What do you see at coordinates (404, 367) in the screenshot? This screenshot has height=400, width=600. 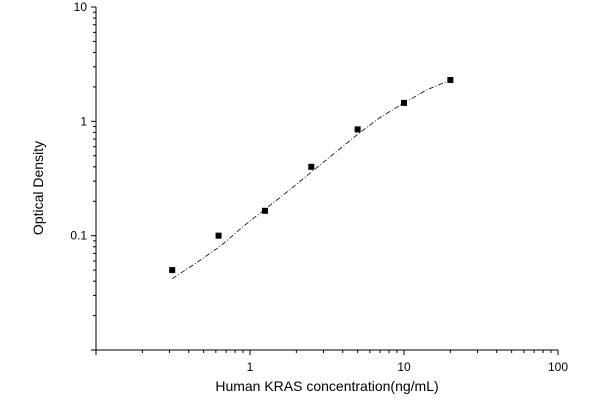 I see `x-tick-label: 10` at bounding box center [404, 367].